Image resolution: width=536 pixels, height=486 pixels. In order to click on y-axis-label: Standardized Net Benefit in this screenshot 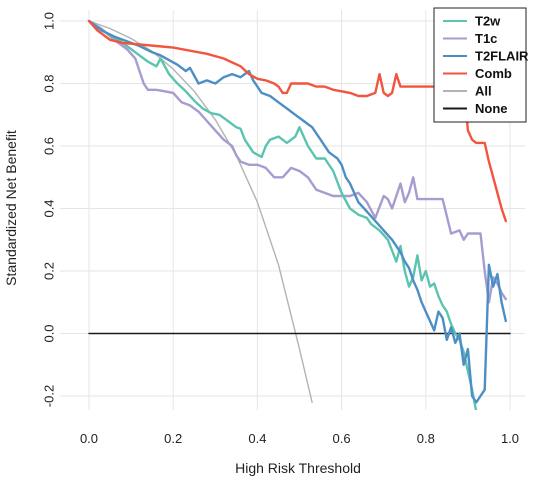, I will do `click(11, 208)`.